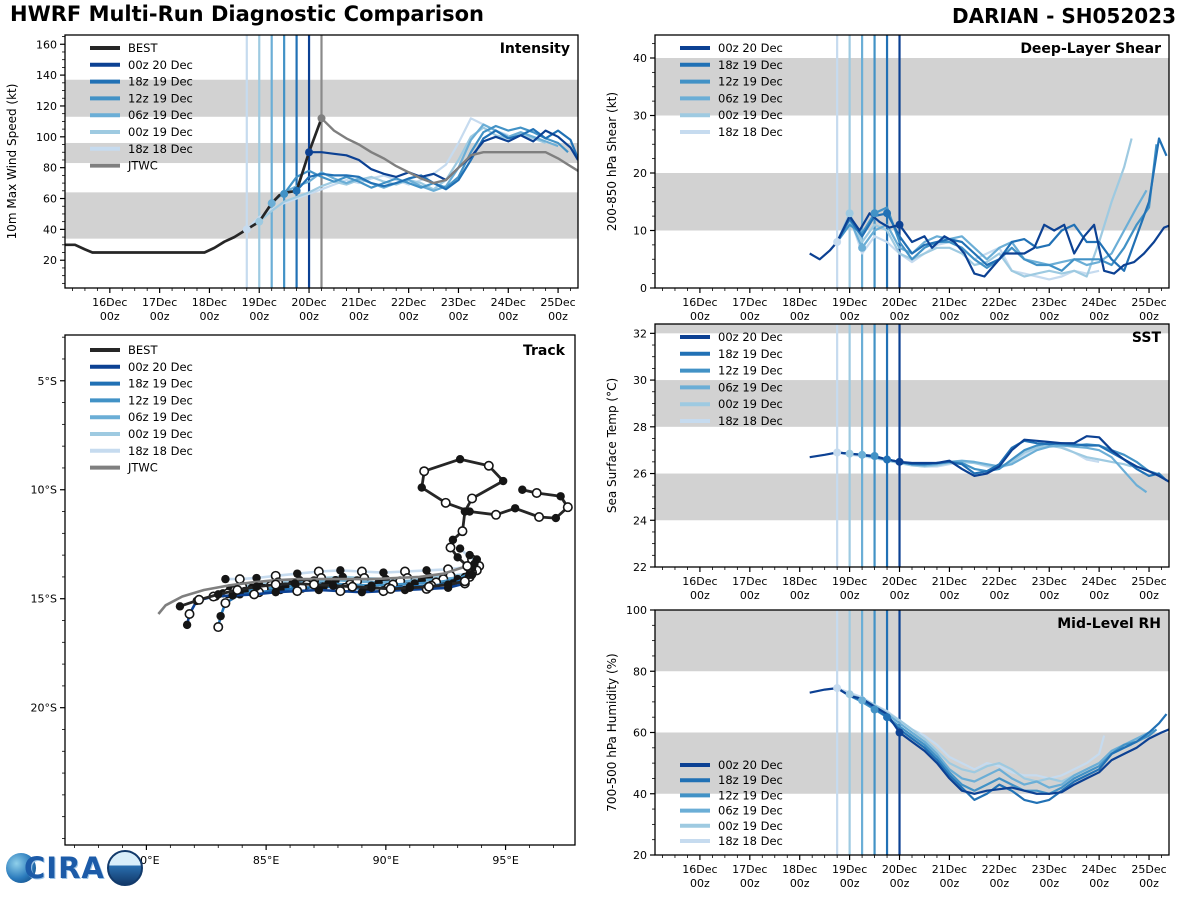 This screenshot has height=900, width=1200. I want to click on svg-text: 120, so click(46, 106).